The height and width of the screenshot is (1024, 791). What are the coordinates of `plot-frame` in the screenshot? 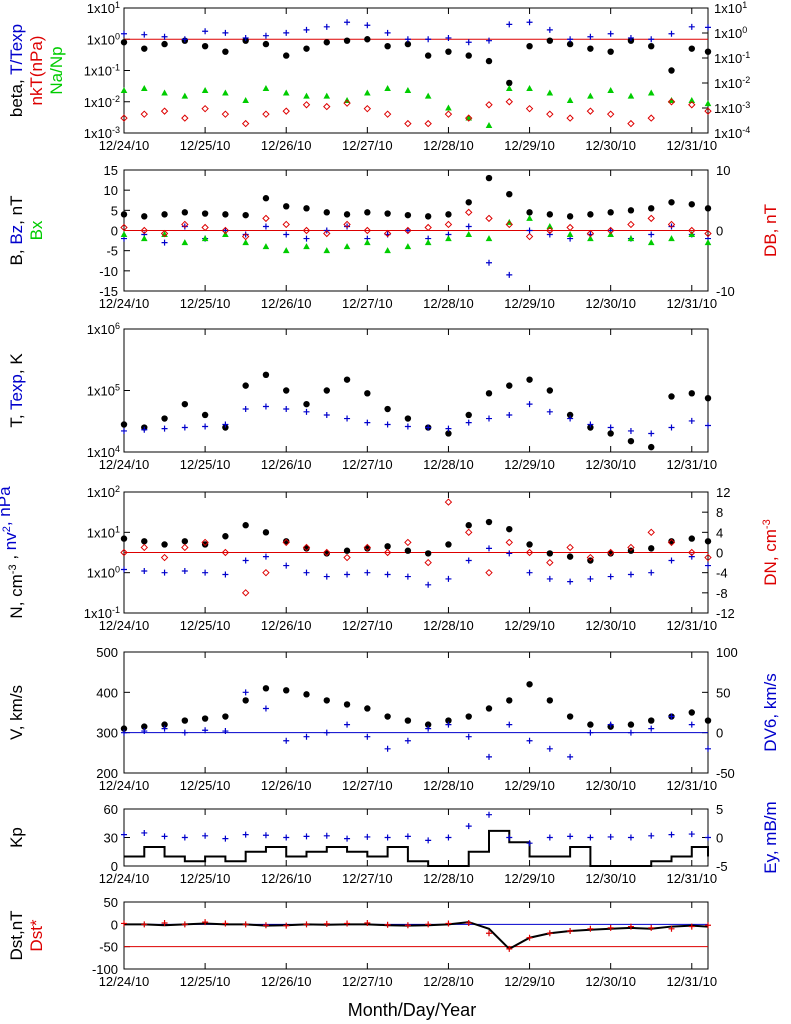 It's located at (416, 712).